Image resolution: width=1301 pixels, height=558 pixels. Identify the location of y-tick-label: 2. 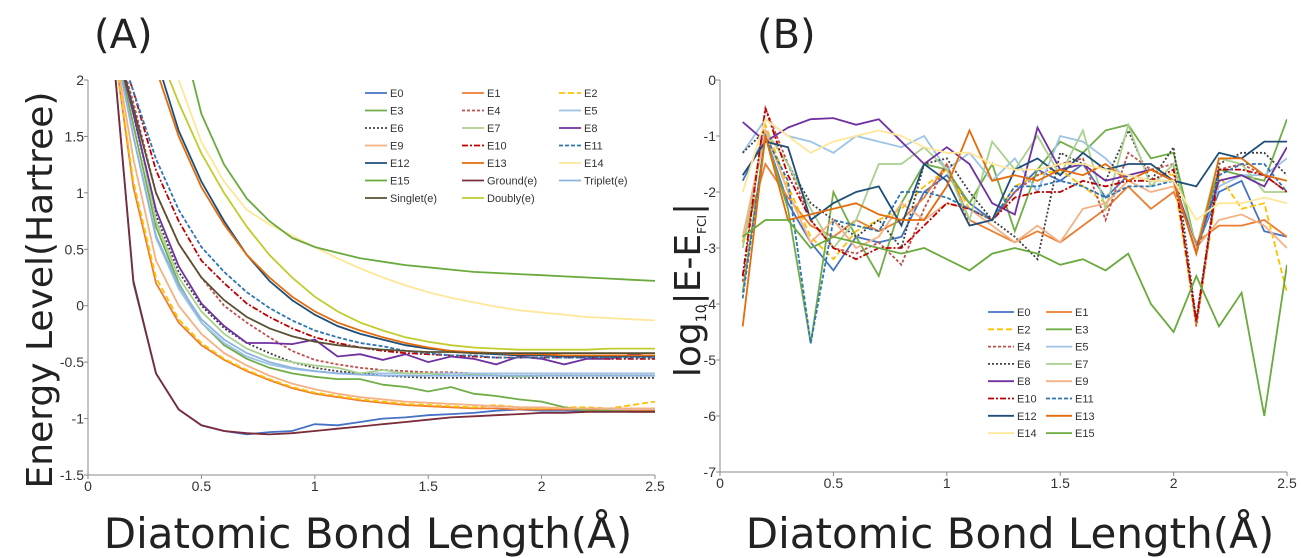
(80, 80).